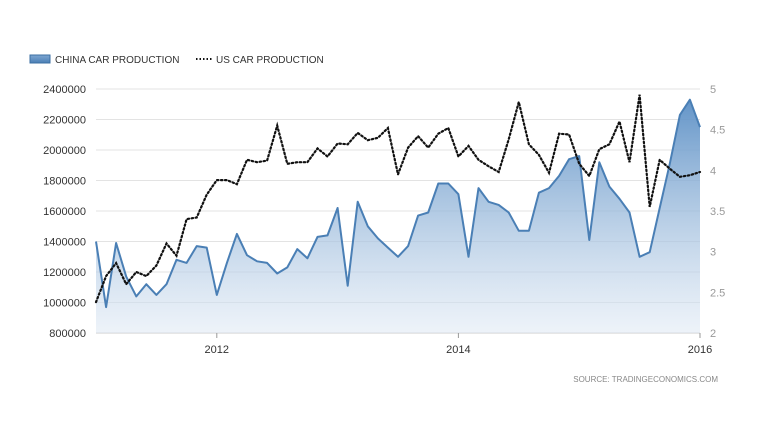 This screenshot has width=764, height=432. I want to click on y-left-tick-label: 2000000, so click(64, 151).